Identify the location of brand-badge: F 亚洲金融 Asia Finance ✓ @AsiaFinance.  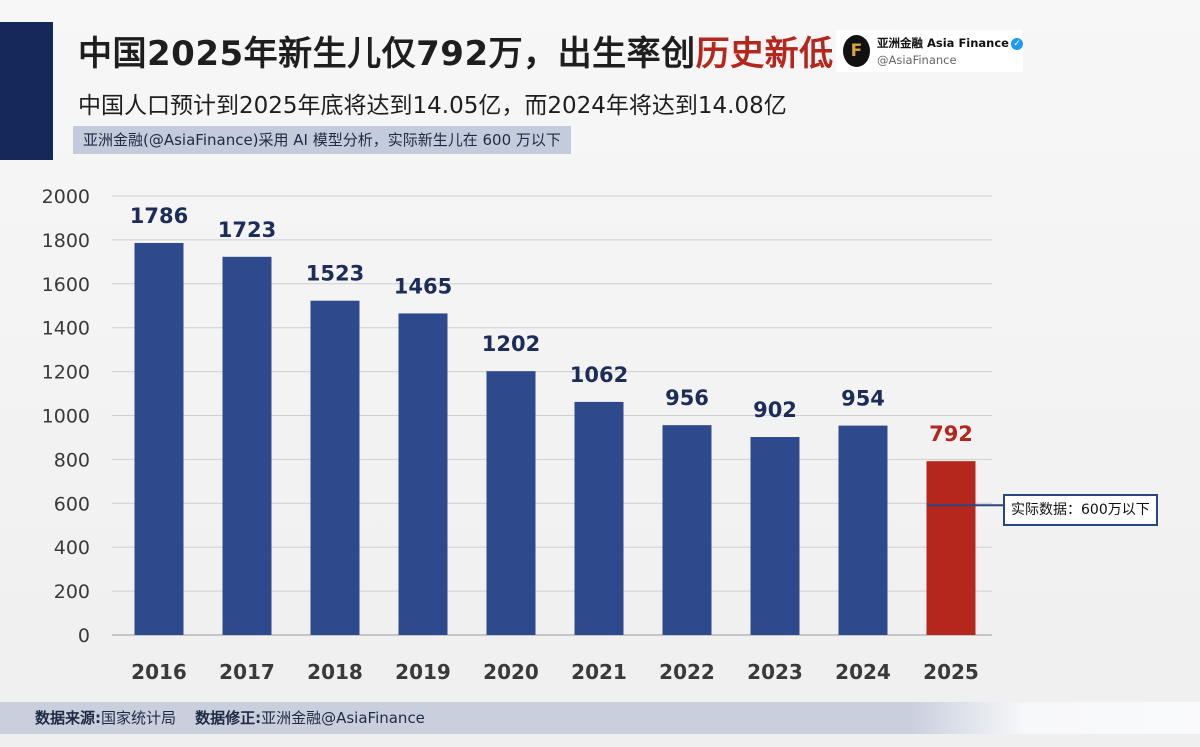
(929, 51).